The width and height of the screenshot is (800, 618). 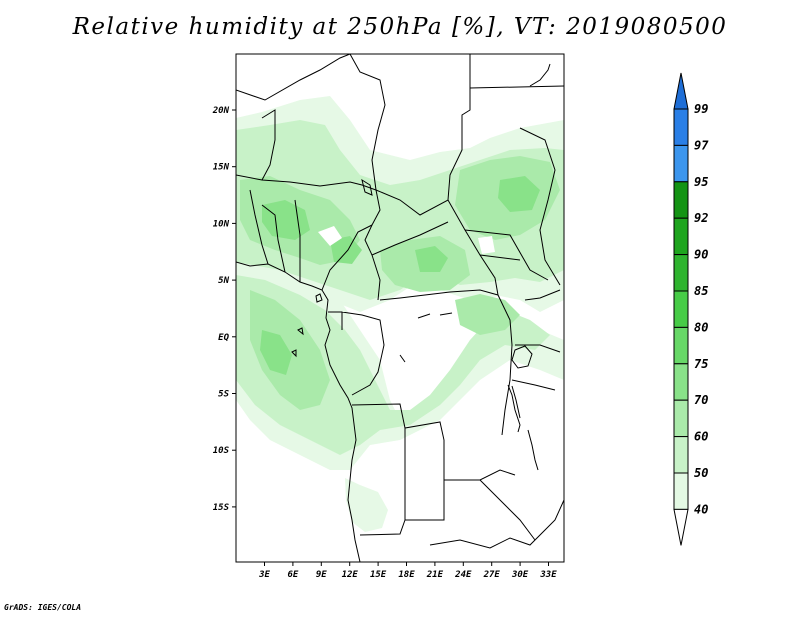 I want to click on humidity-region-inner-coast, so click(x=393, y=365).